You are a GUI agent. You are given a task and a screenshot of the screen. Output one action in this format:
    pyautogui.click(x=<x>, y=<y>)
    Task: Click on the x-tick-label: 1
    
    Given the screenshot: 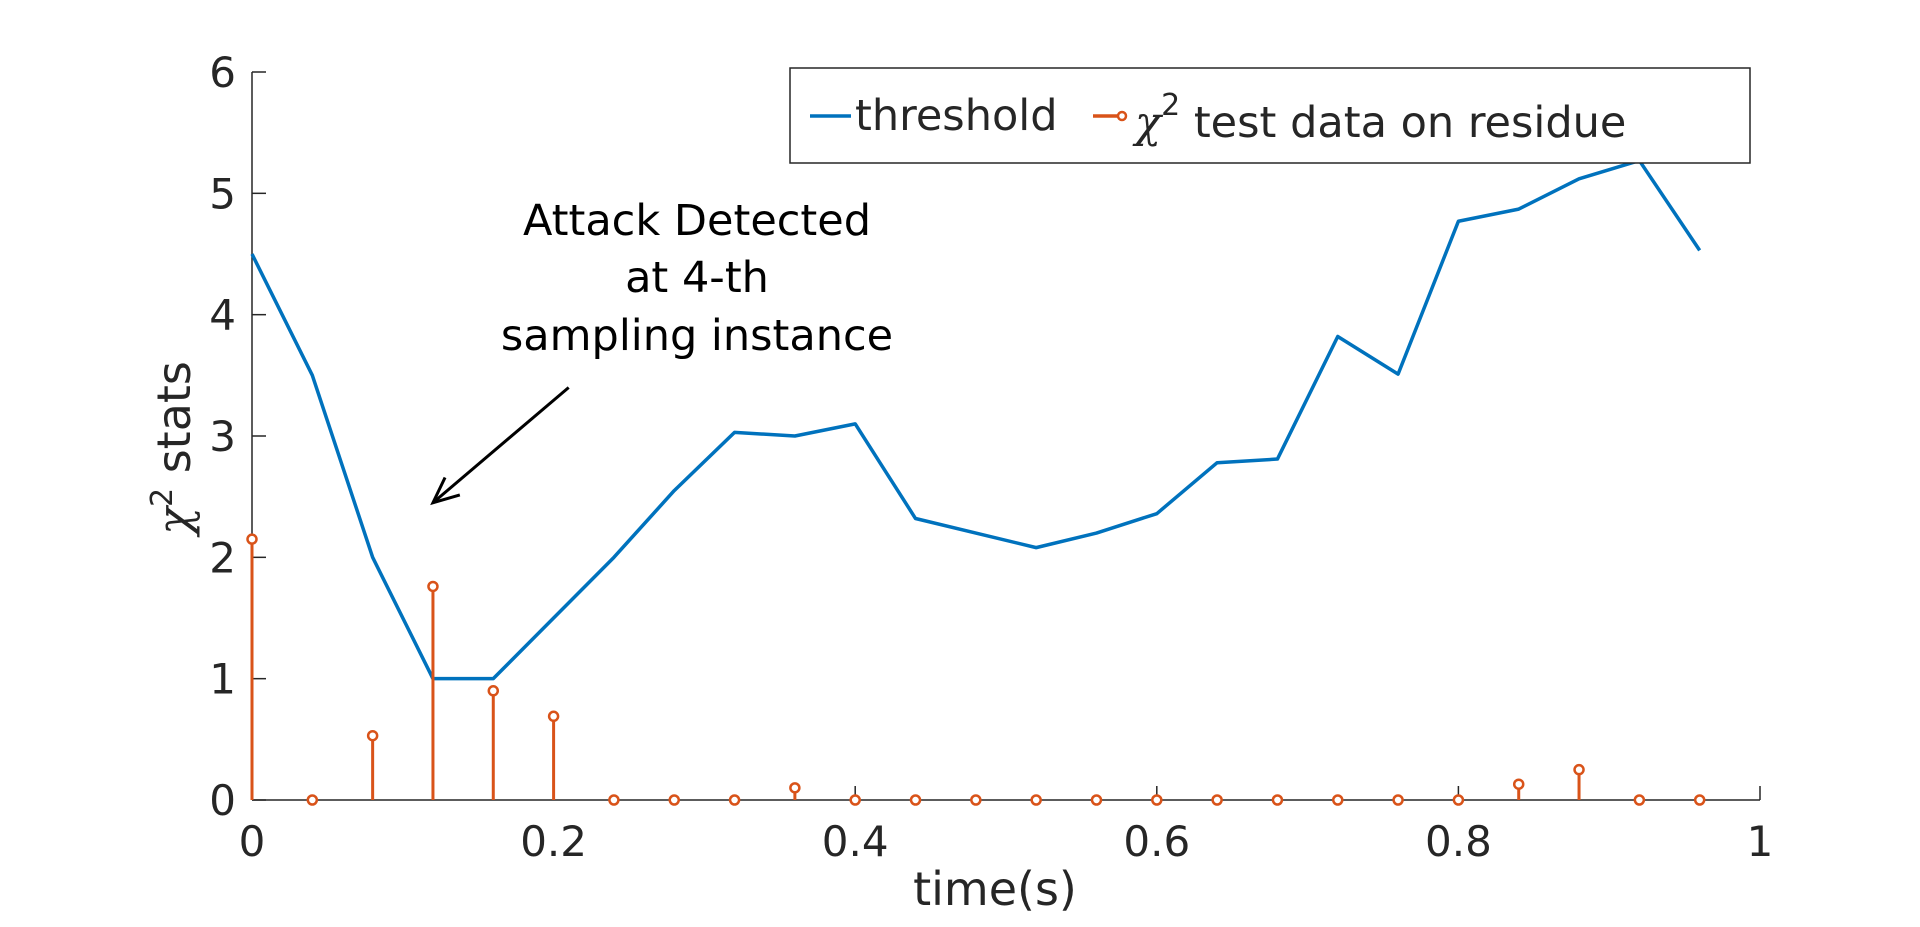 What is the action you would take?
    pyautogui.click(x=1760, y=841)
    